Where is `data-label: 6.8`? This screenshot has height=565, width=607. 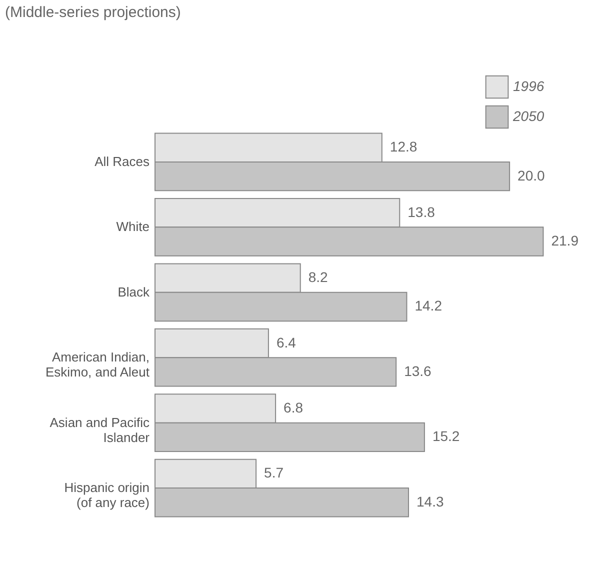
data-label: 6.8 is located at coordinates (294, 407).